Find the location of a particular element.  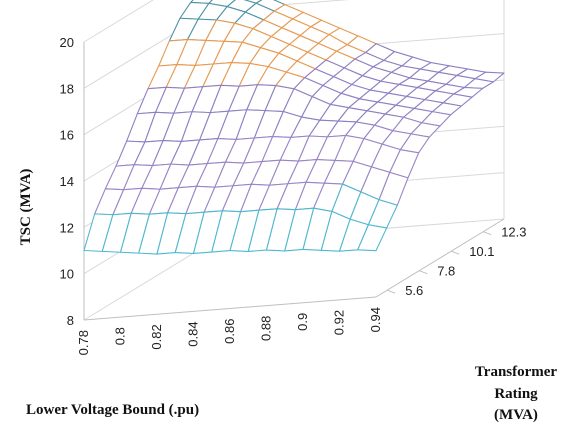

y-tick-label: 12.3 is located at coordinates (513, 232).